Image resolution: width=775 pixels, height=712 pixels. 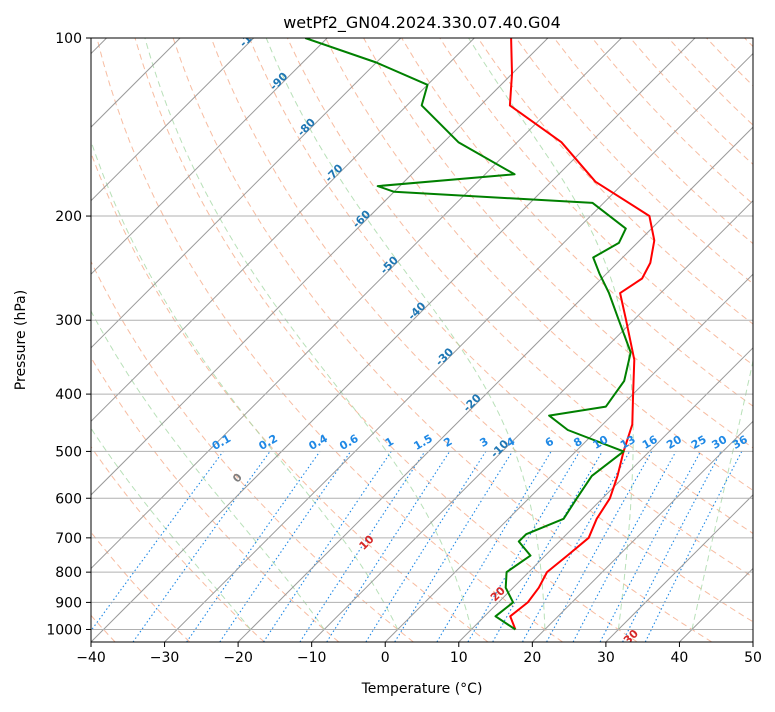 I want to click on x-tick-label: −10, so click(x=312, y=658).